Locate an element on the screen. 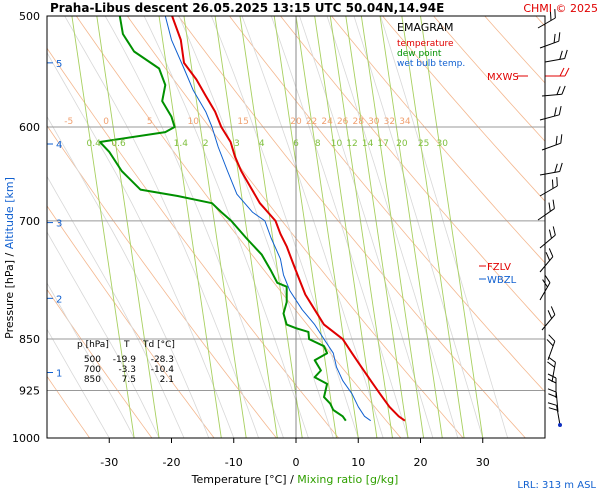  pressure-tick-label: 700 is located at coordinates (29, 221).